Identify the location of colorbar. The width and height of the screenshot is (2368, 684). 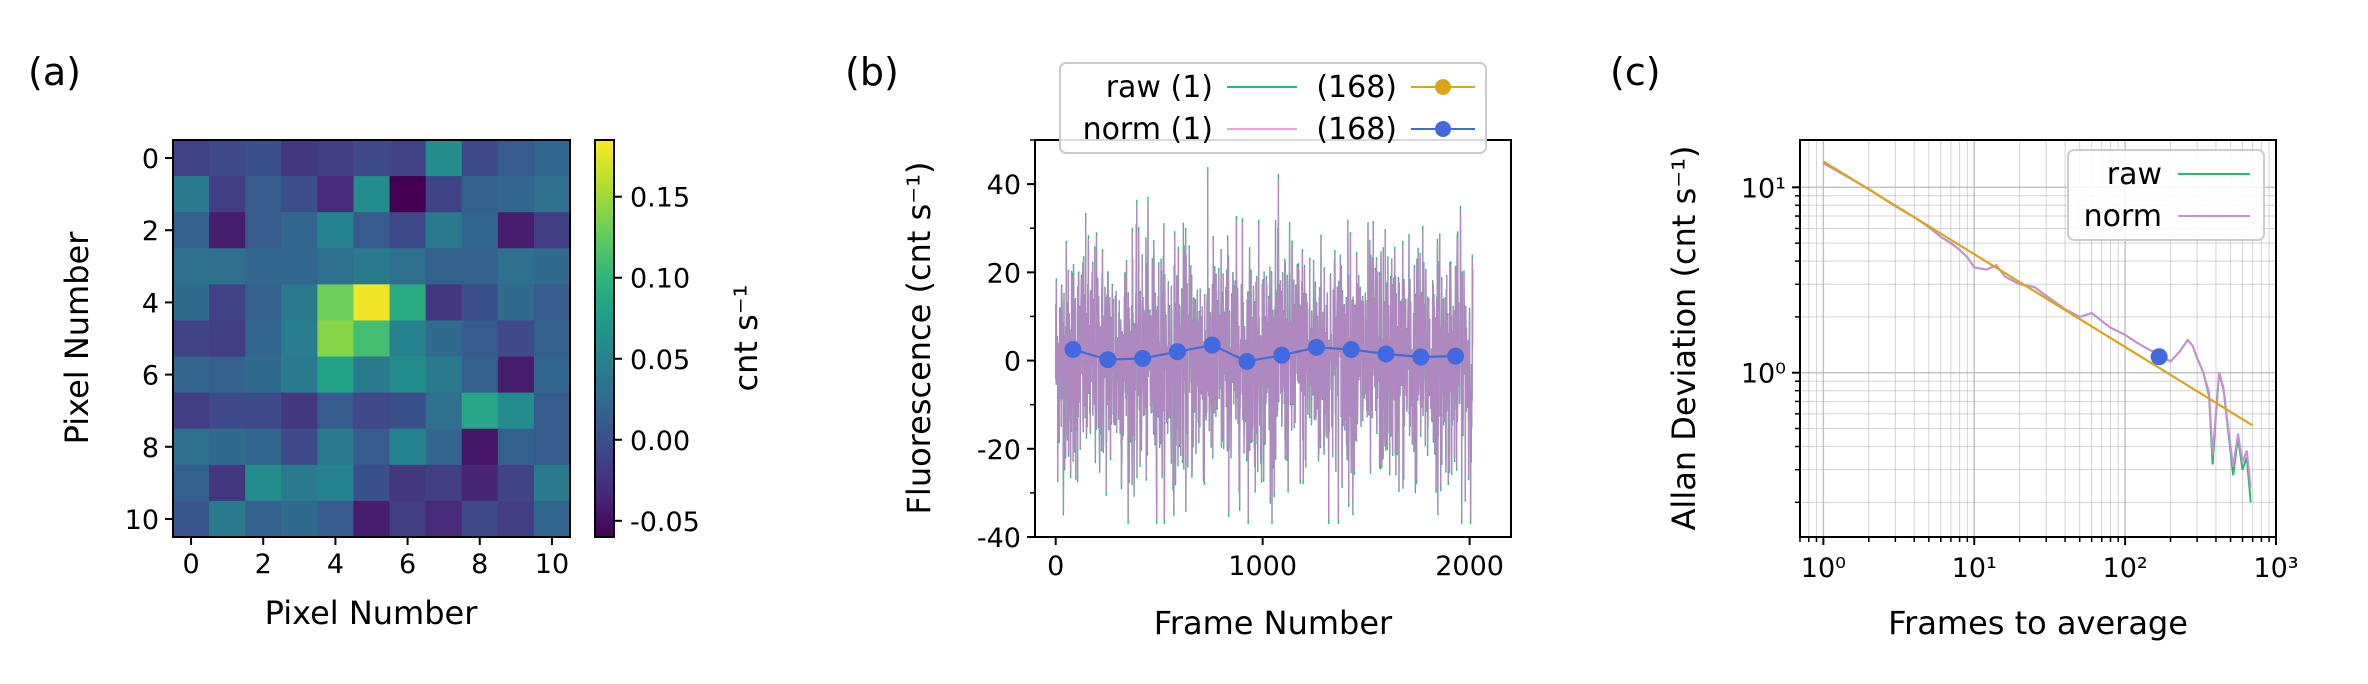
(604, 338).